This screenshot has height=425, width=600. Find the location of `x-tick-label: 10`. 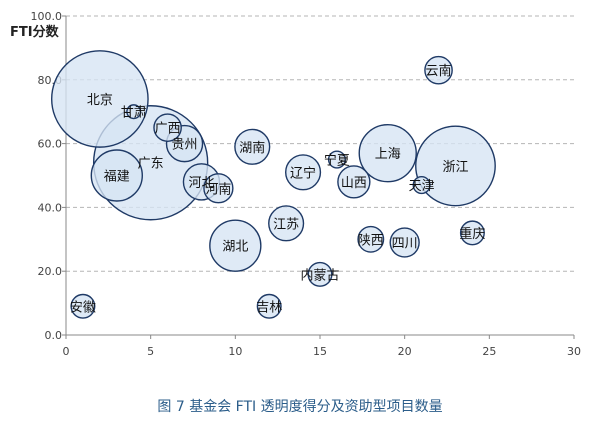

x-tick-label: 10 is located at coordinates (235, 351).